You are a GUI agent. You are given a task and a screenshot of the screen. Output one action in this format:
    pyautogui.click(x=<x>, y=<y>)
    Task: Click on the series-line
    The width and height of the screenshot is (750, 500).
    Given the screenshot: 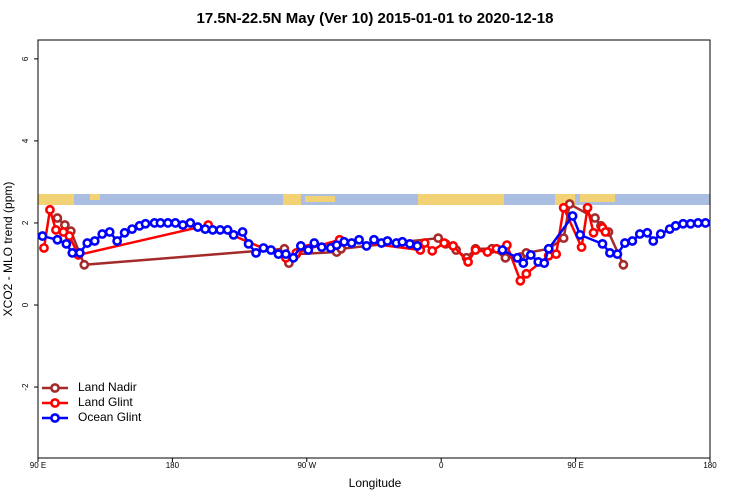 What is the action you would take?
    pyautogui.click(x=340, y=234)
    